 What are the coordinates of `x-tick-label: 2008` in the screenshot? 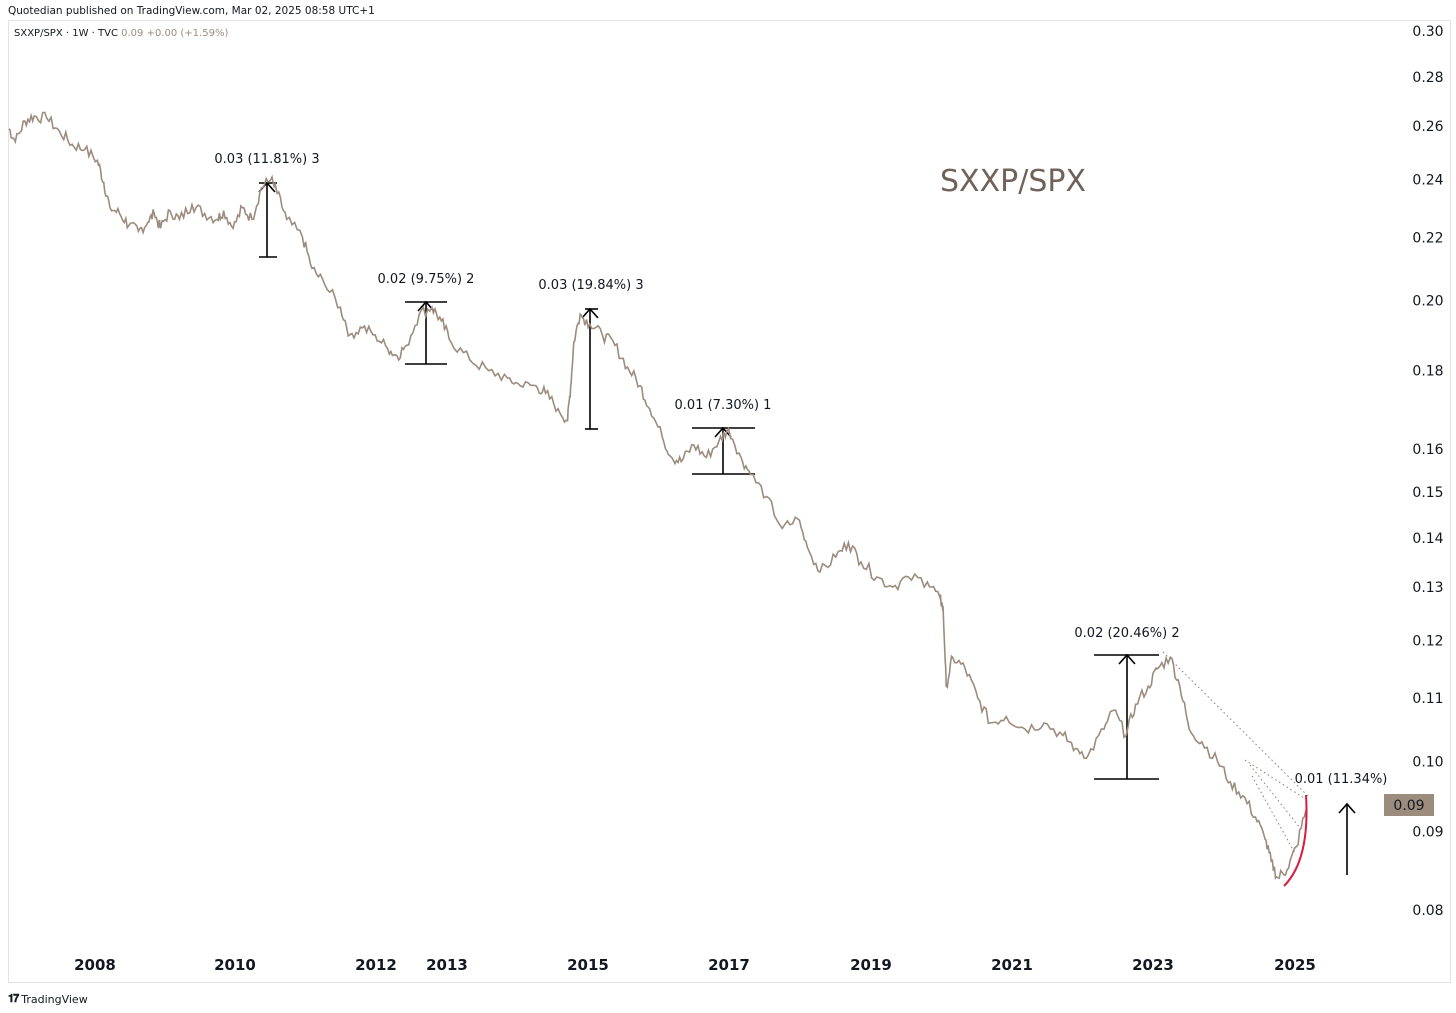 It's located at (95, 965).